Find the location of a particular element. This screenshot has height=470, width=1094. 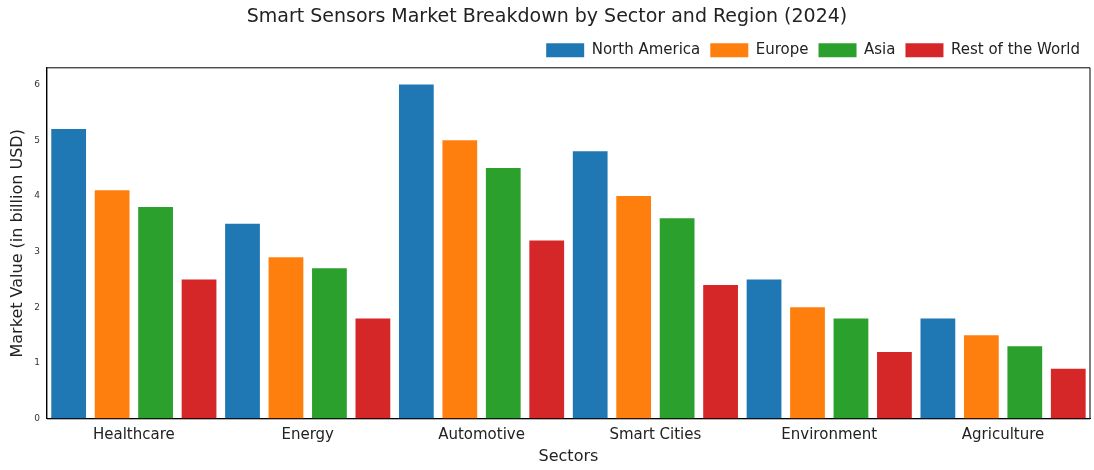

x-axis-title: Sectors is located at coordinates (568, 455).